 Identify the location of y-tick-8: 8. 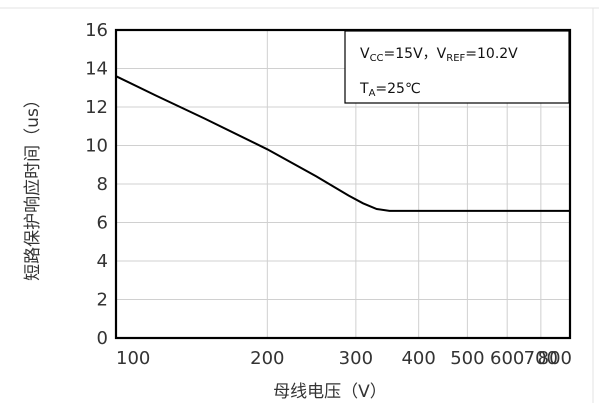
(102, 184).